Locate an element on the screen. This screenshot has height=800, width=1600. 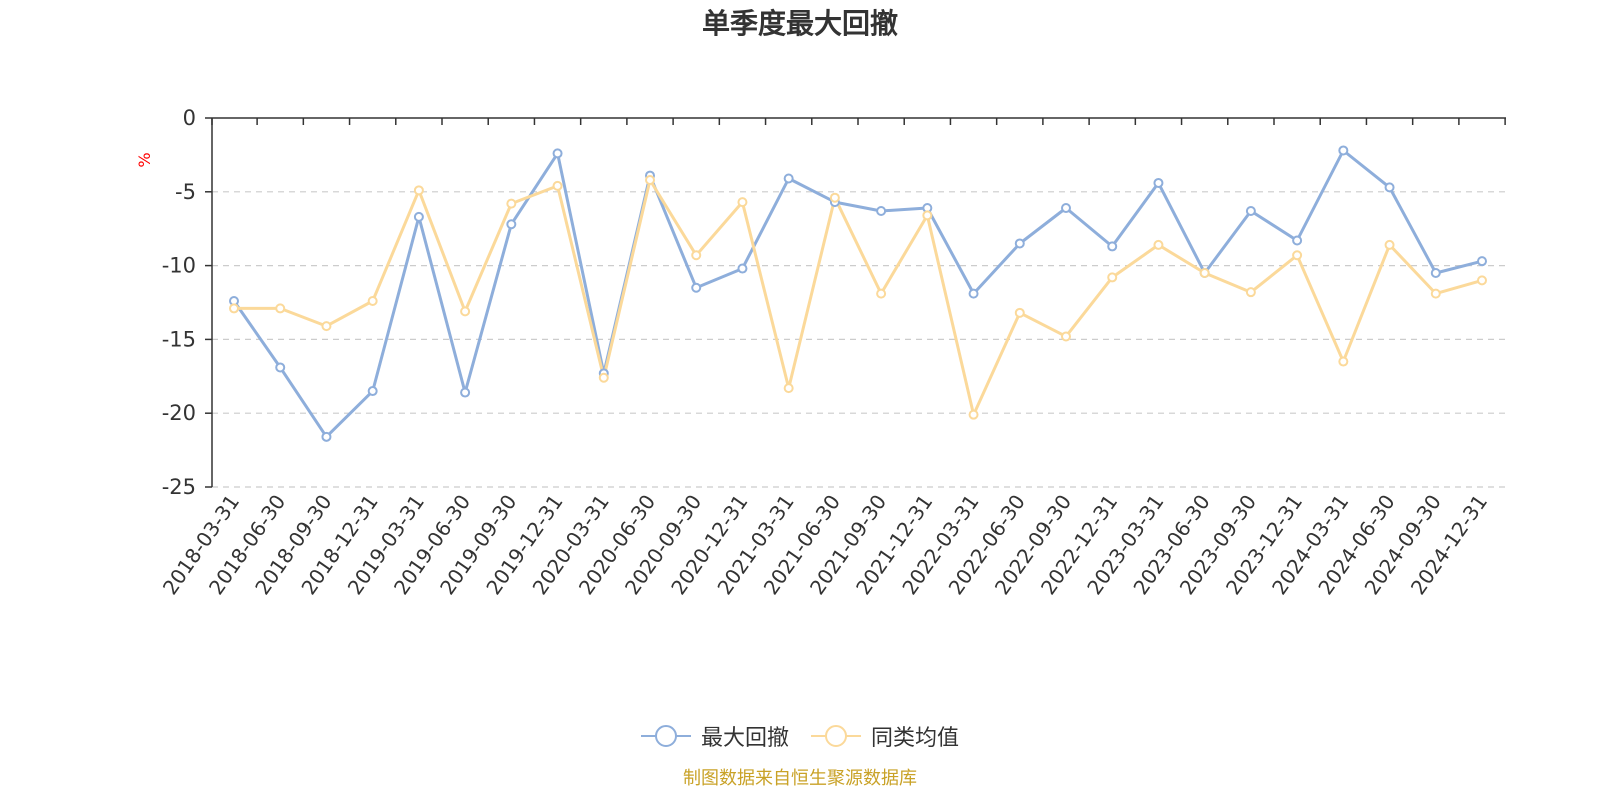
y-axis-label: % is located at coordinates (144, 159).